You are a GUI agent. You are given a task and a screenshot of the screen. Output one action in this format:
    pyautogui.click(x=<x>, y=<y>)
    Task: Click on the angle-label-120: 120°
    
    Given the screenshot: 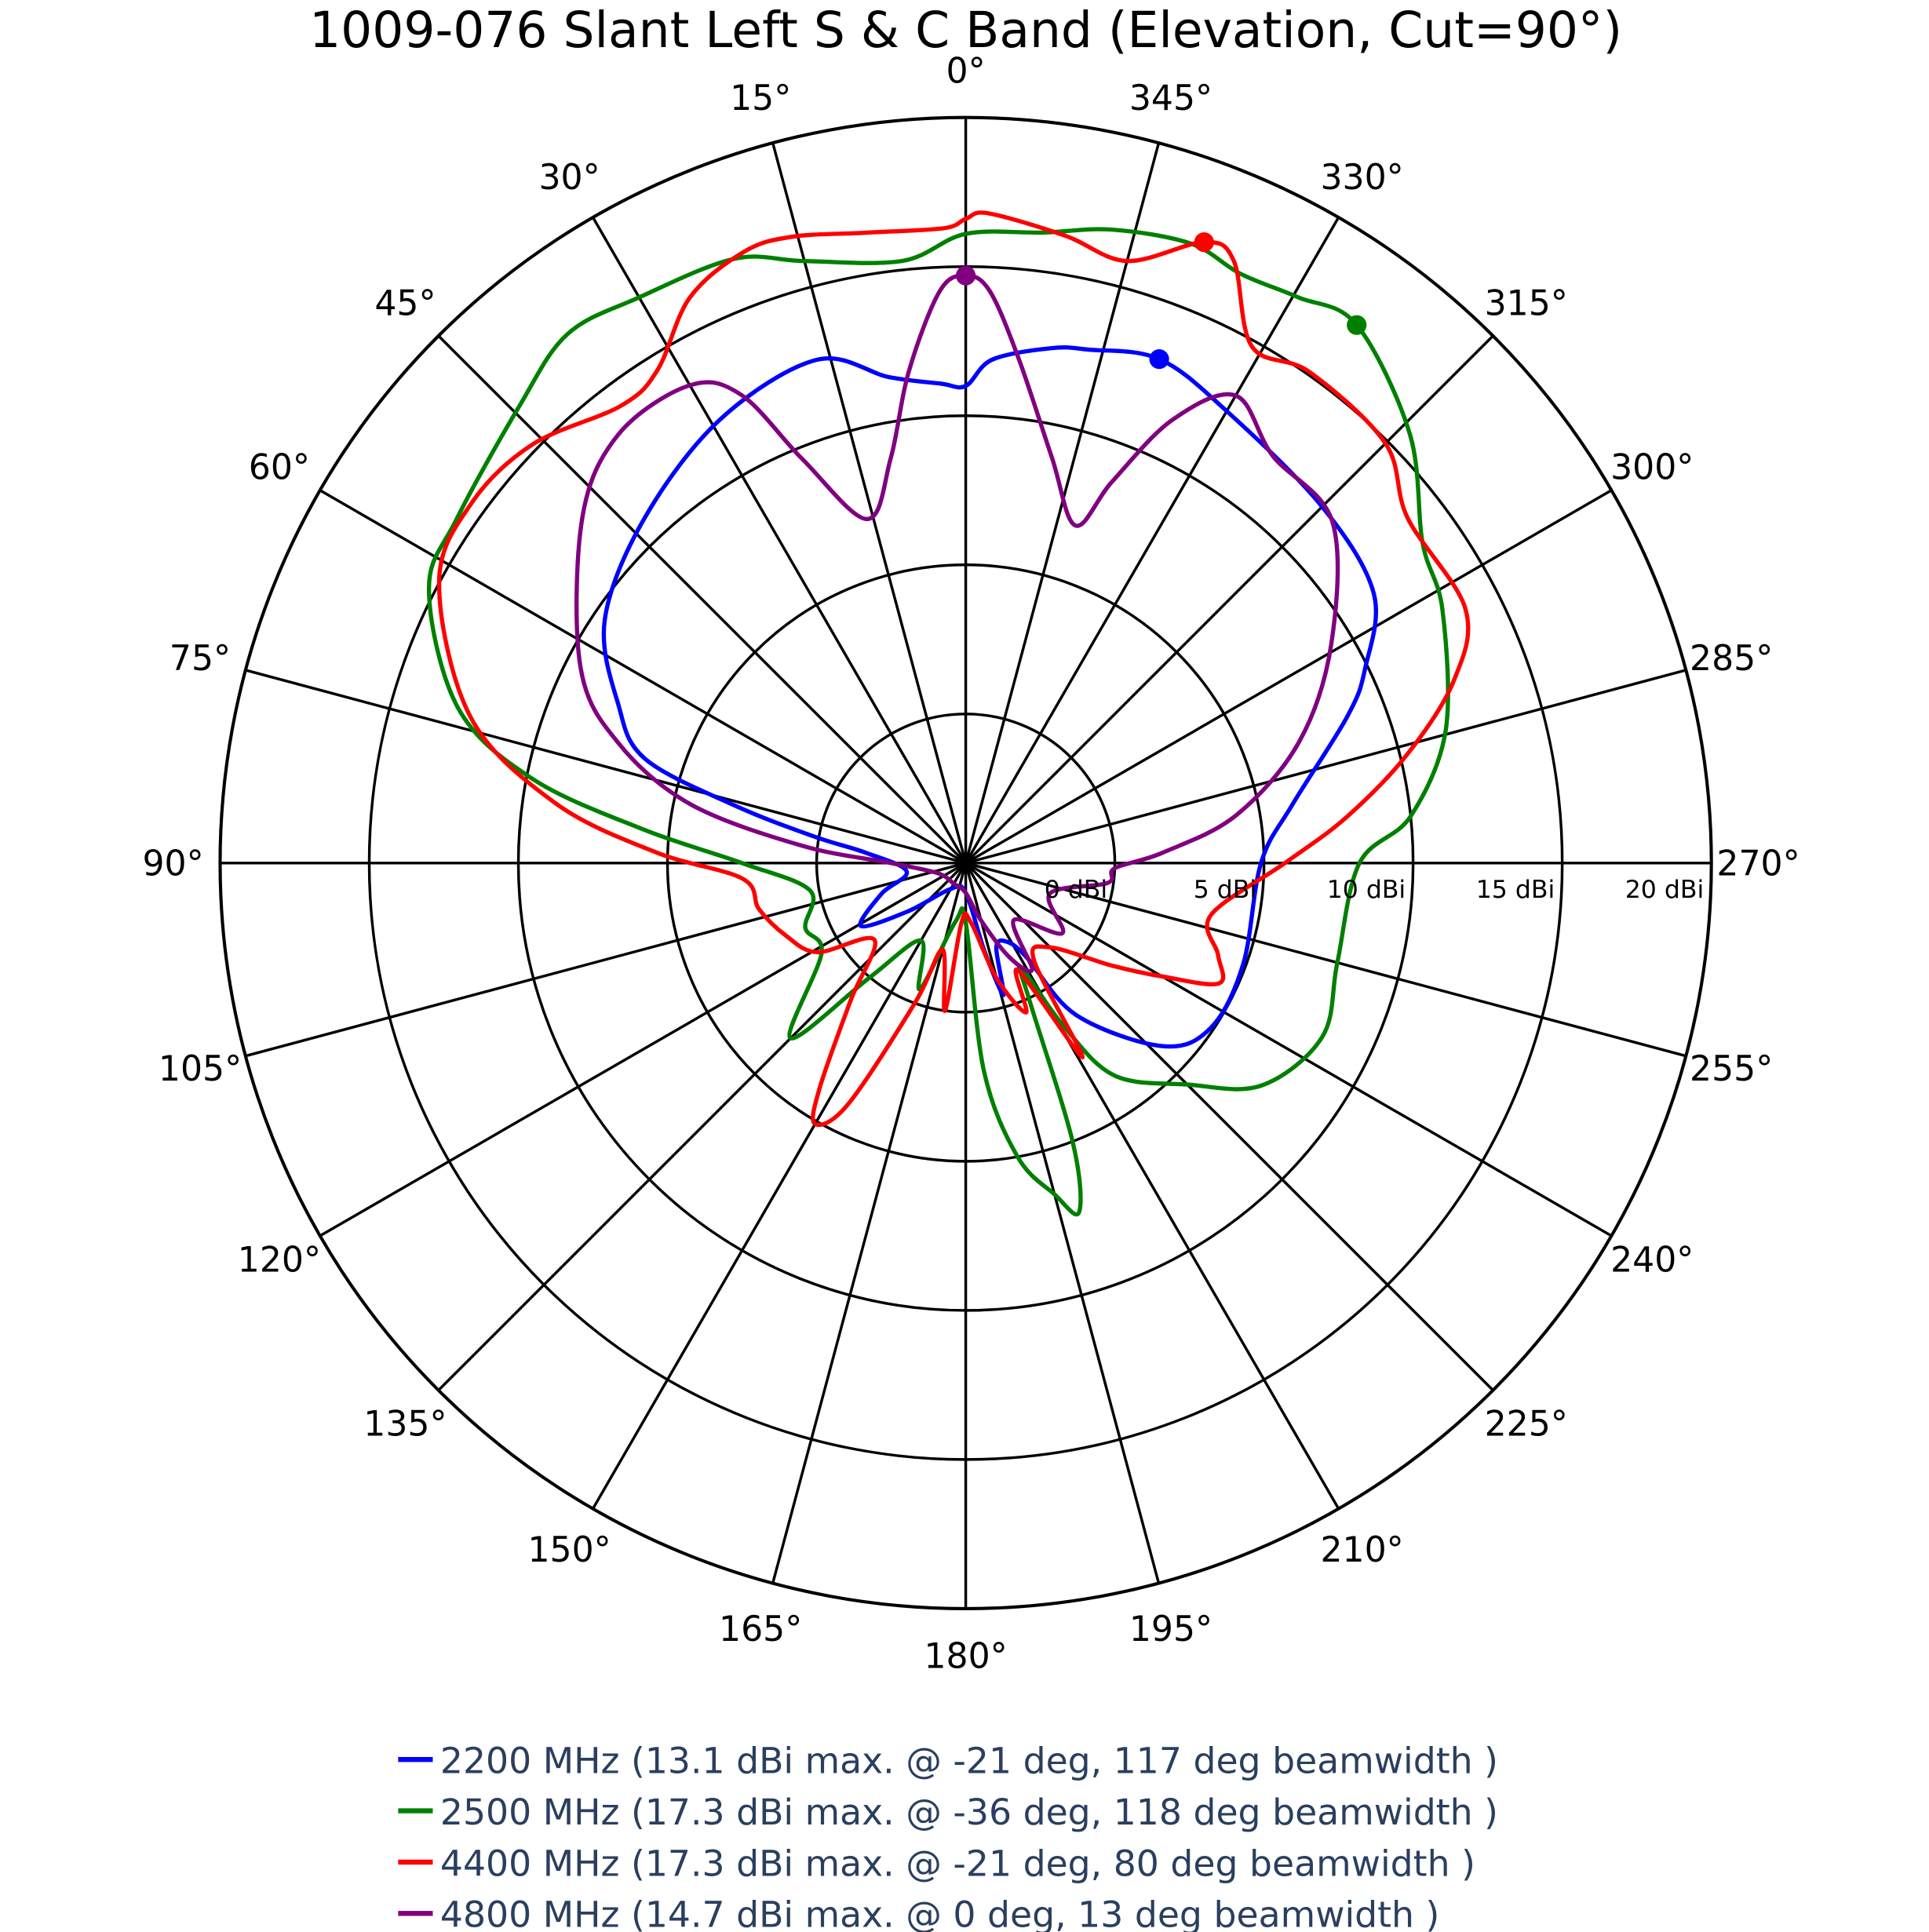 What is the action you would take?
    pyautogui.click(x=279, y=1261)
    